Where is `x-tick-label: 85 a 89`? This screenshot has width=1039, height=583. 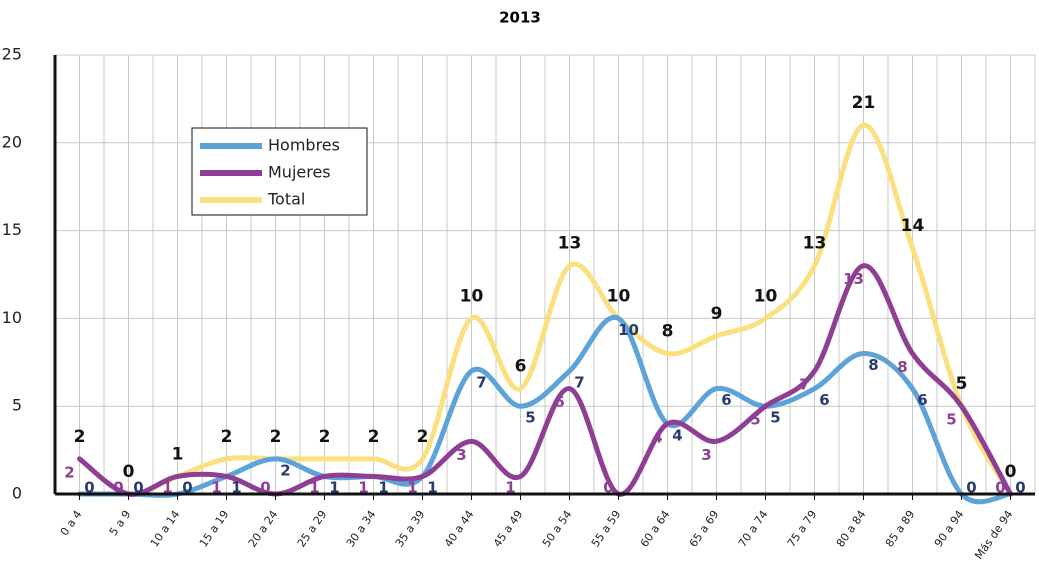
x-tick-label: 85 a 89 is located at coordinates (900, 529).